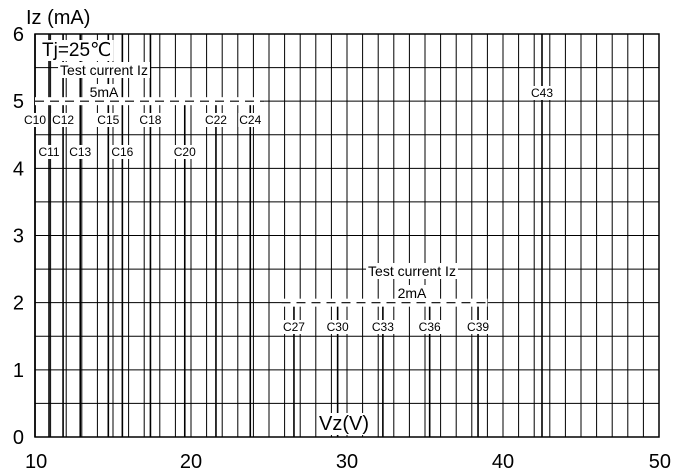 This screenshot has height=474, width=674. What do you see at coordinates (18, 35) in the screenshot?
I see `y-tick-label: 6` at bounding box center [18, 35].